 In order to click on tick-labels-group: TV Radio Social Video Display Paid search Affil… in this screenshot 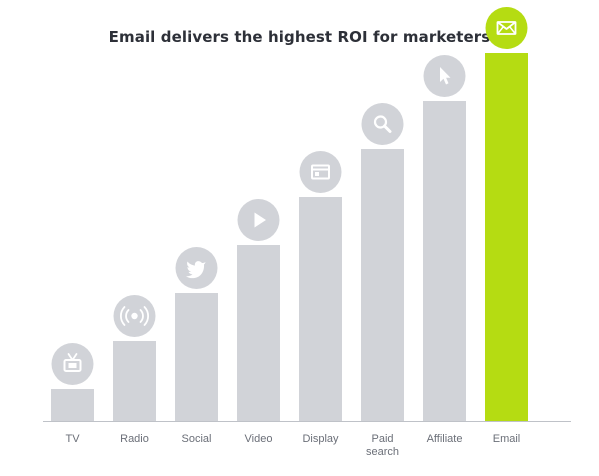, I will do `click(292, 445)`.